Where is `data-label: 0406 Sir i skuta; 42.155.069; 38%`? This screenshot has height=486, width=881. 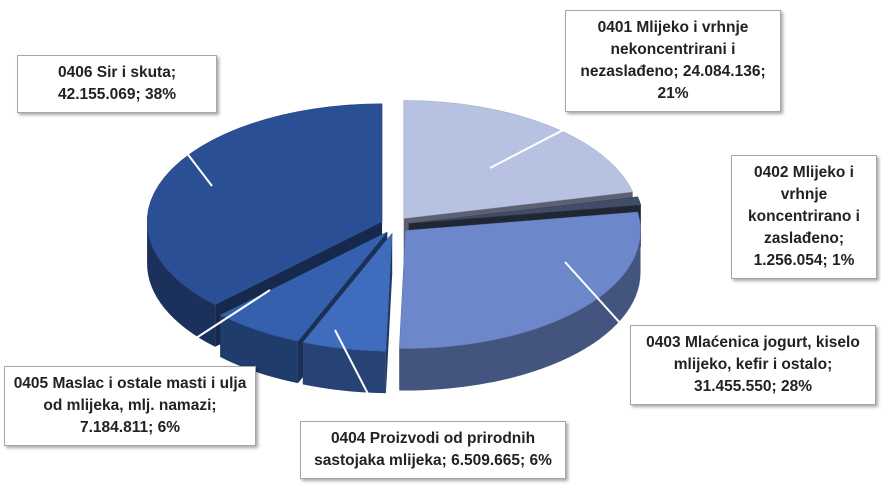 data-label: 0406 Sir i skuta; 42.155.069; 38% is located at coordinates (117, 84).